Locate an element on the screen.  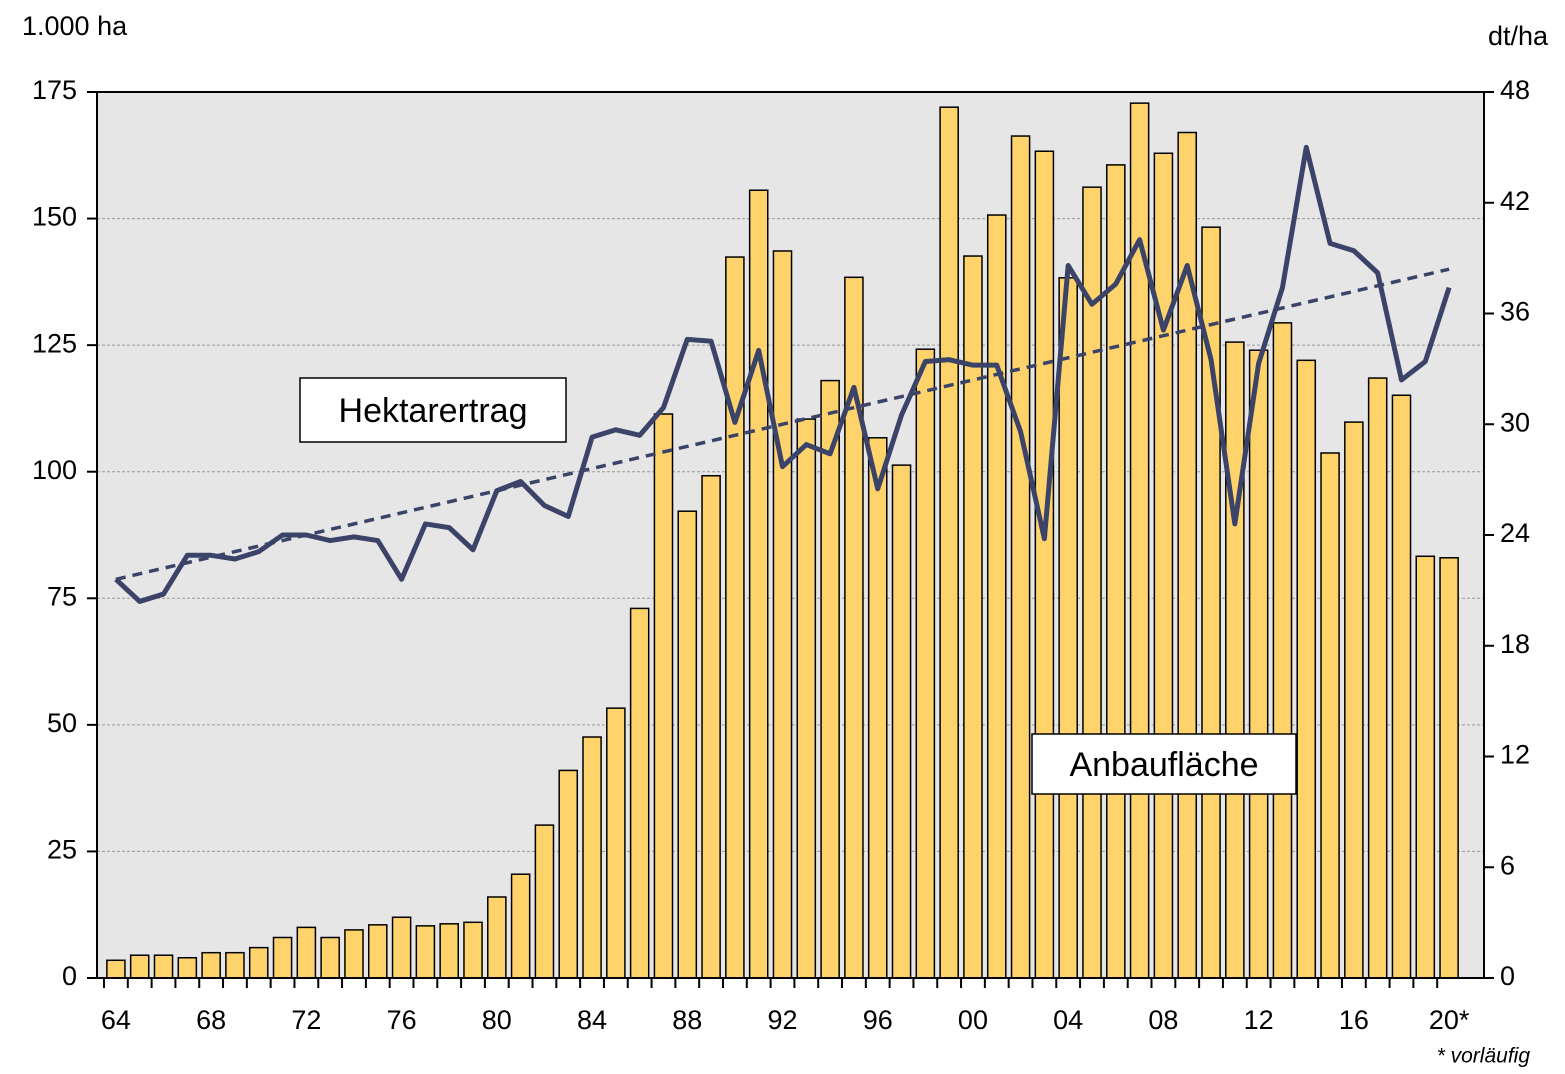
y-tick-label: 25 is located at coordinates (62, 850).